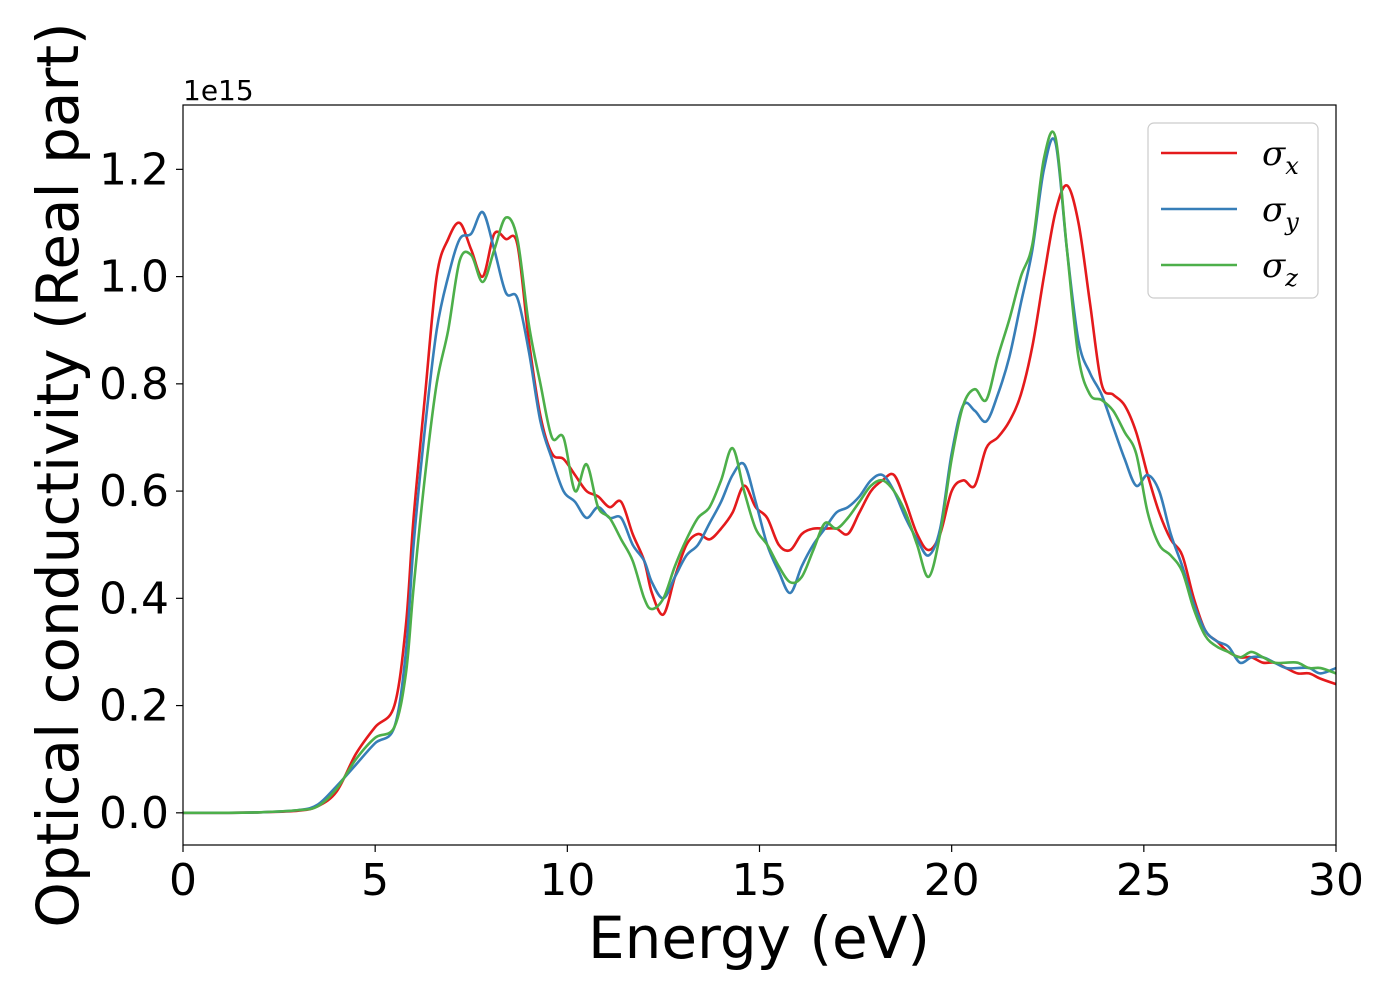 The width and height of the screenshot is (1400, 1000). What do you see at coordinates (134, 384) in the screenshot?
I see `y-tick-label: 0.8` at bounding box center [134, 384].